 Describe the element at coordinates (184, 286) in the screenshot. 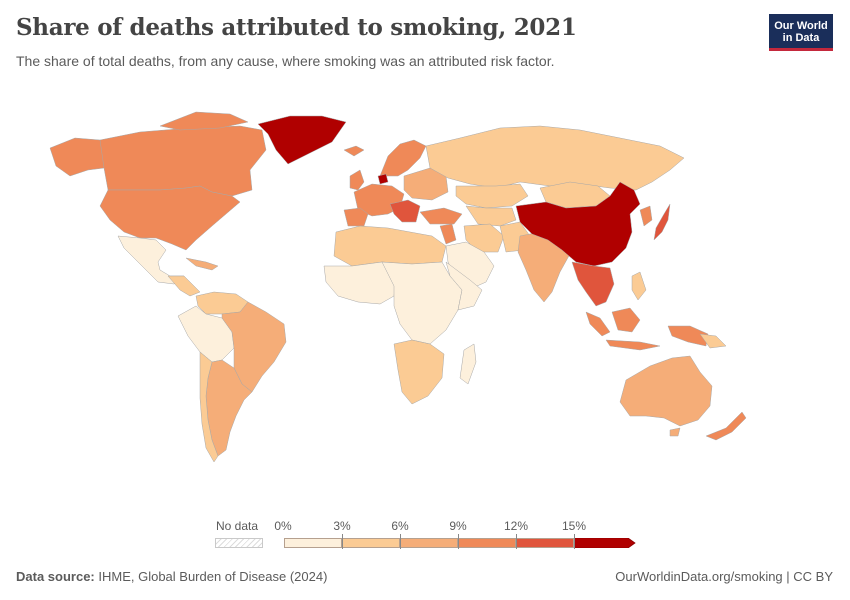

I see `map-region-central-america` at that location.